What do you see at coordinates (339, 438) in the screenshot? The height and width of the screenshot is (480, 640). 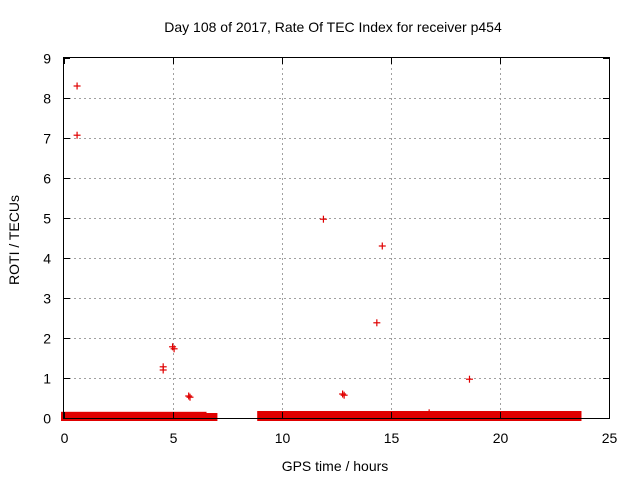 I see `x-tick-labels: 0 5 10 15 20 25` at bounding box center [339, 438].